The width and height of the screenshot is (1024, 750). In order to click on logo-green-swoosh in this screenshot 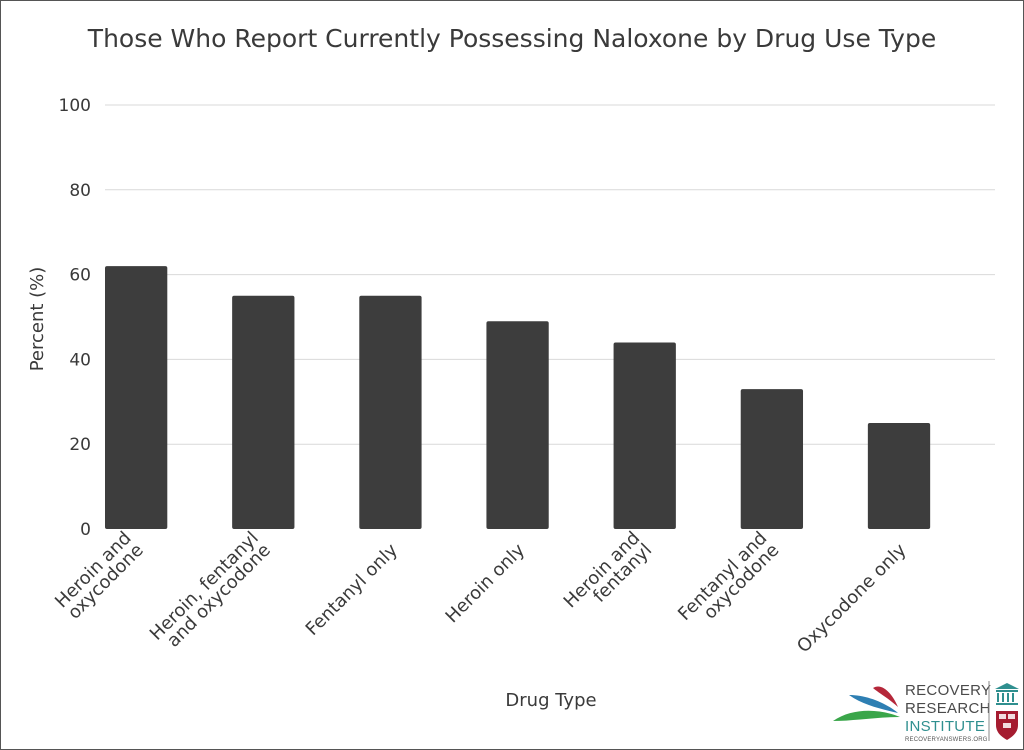, I will do `click(866, 715)`.